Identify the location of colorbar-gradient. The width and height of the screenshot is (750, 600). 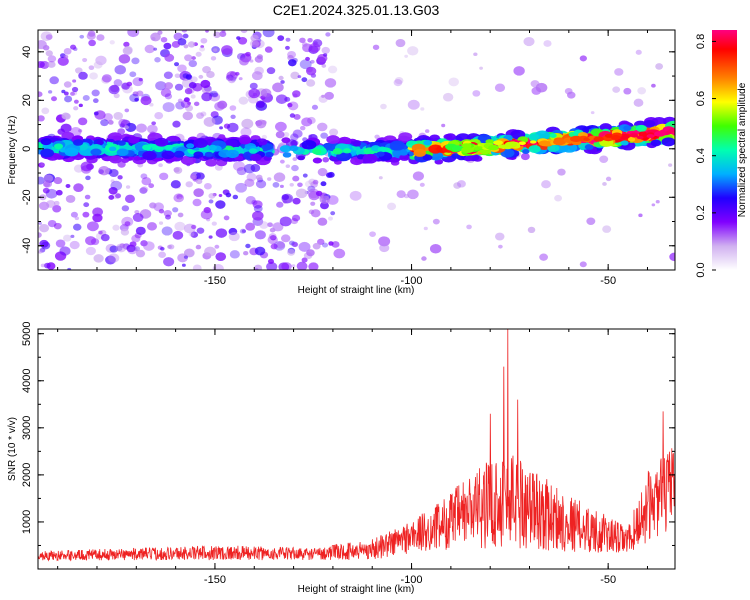
(724, 150).